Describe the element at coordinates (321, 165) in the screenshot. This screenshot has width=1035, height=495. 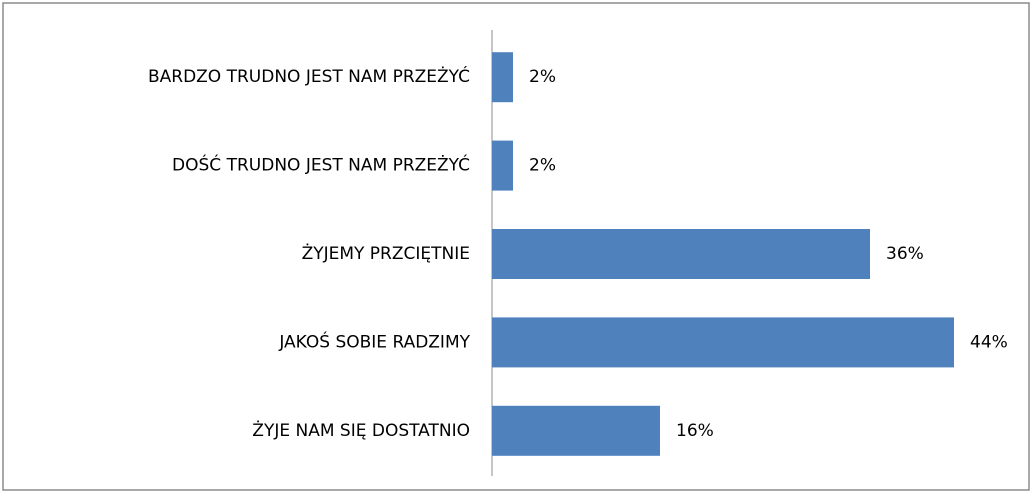
I see `category-label: DOŚĆ TRUDNO JEST NAM PRZEŻYĆ` at that location.